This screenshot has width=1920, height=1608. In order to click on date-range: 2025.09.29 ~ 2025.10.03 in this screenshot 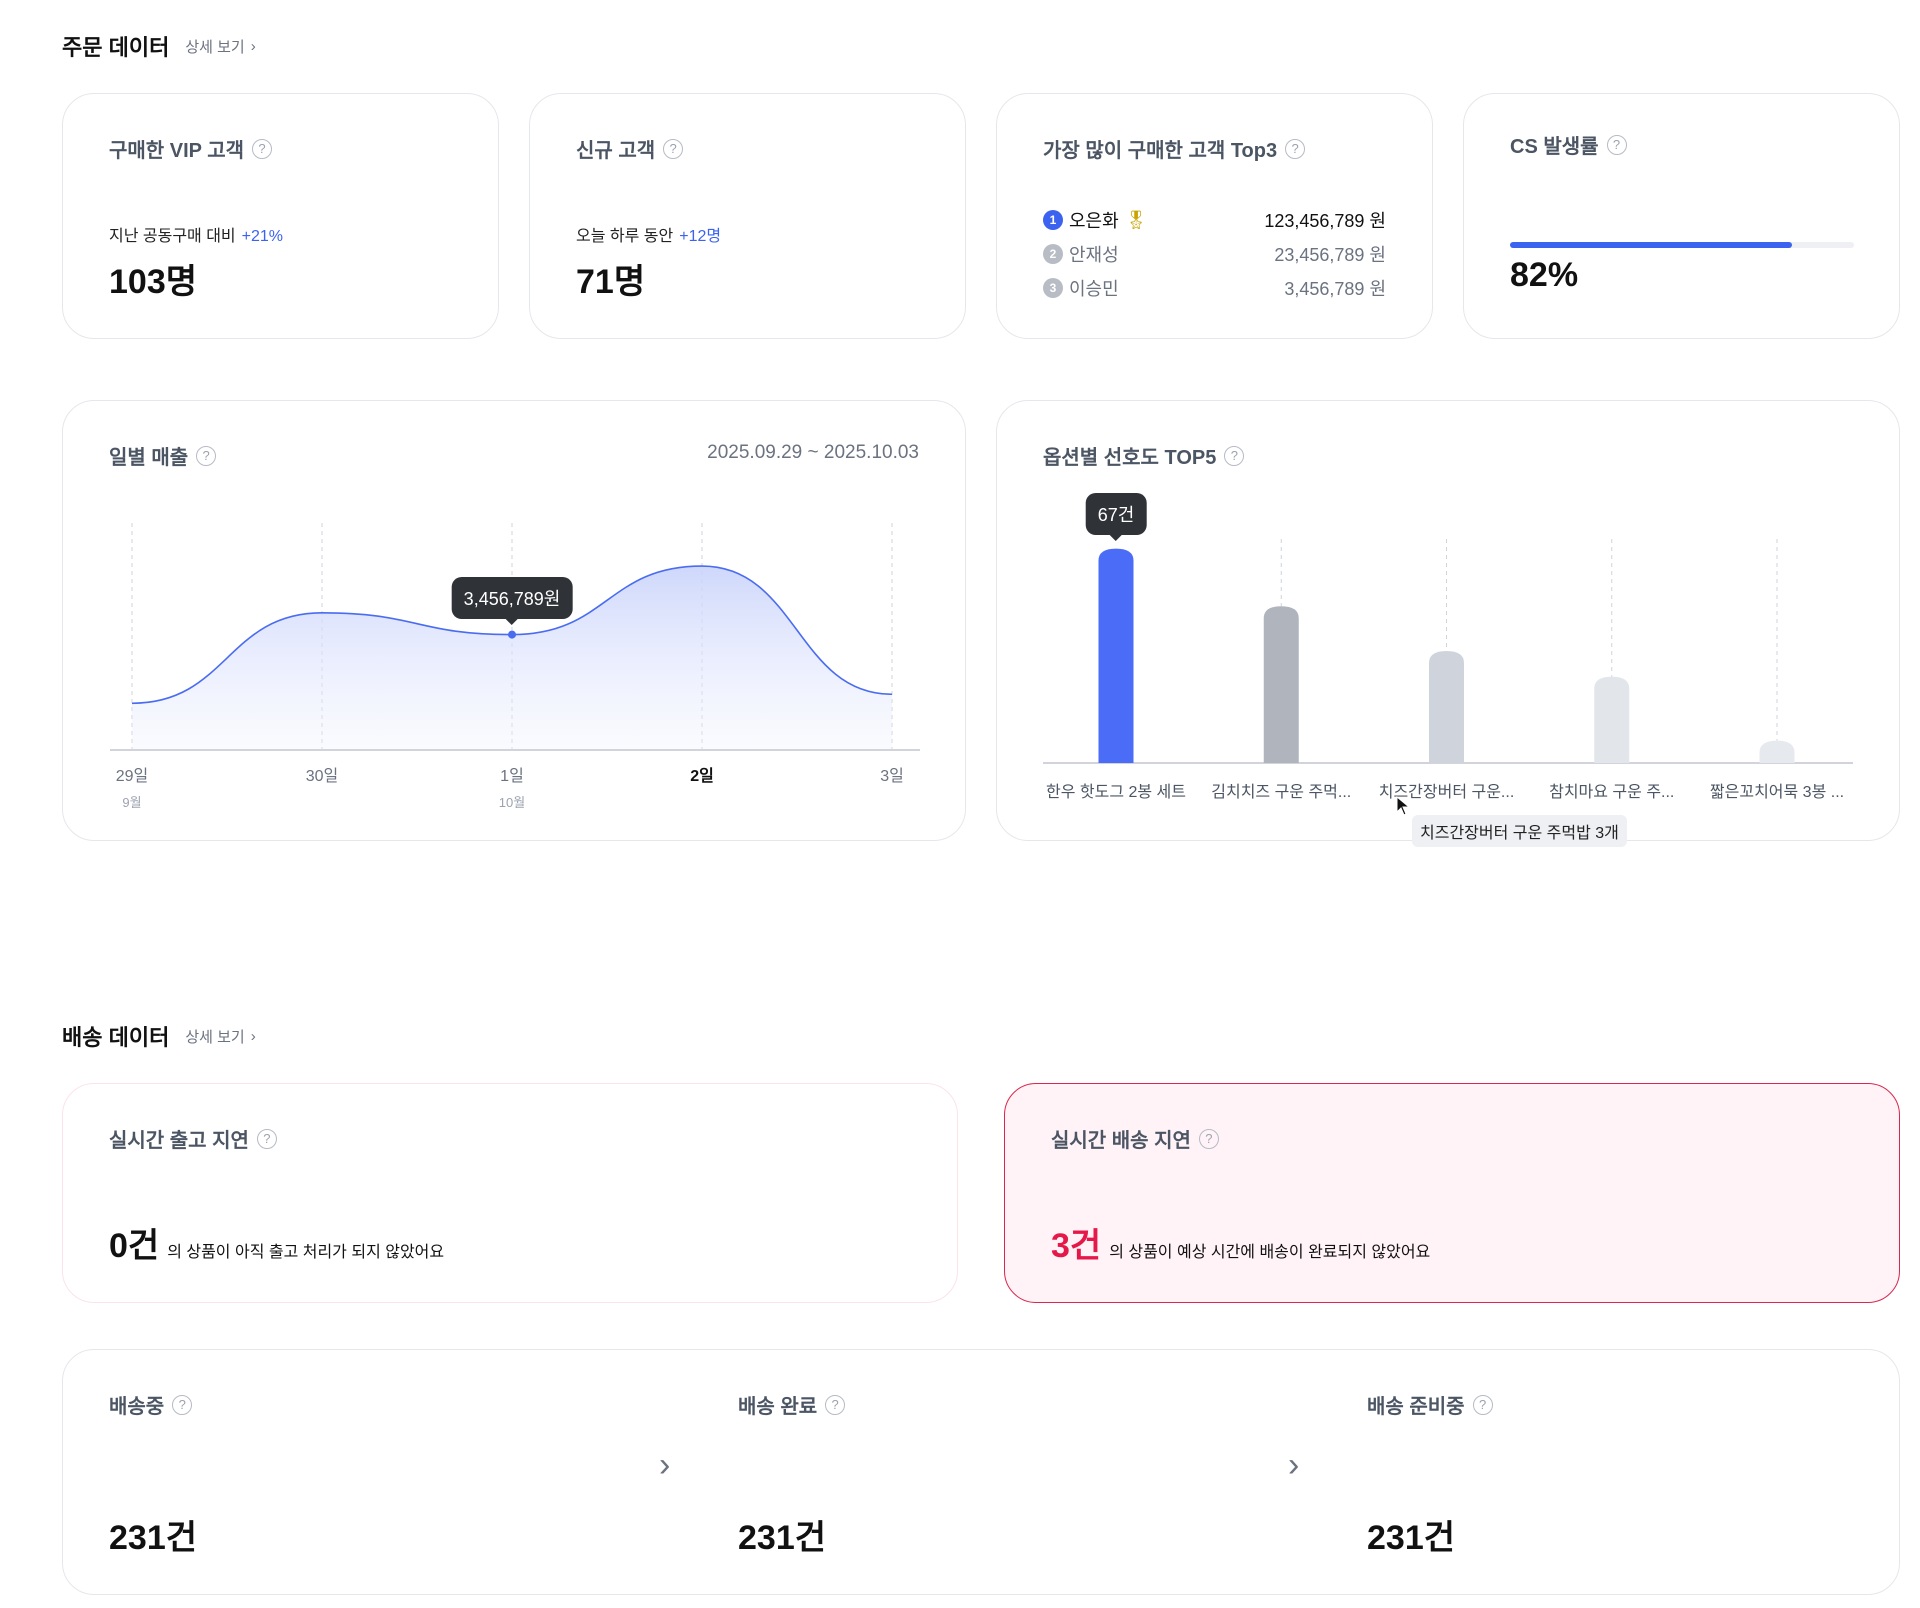, I will do `click(813, 452)`.